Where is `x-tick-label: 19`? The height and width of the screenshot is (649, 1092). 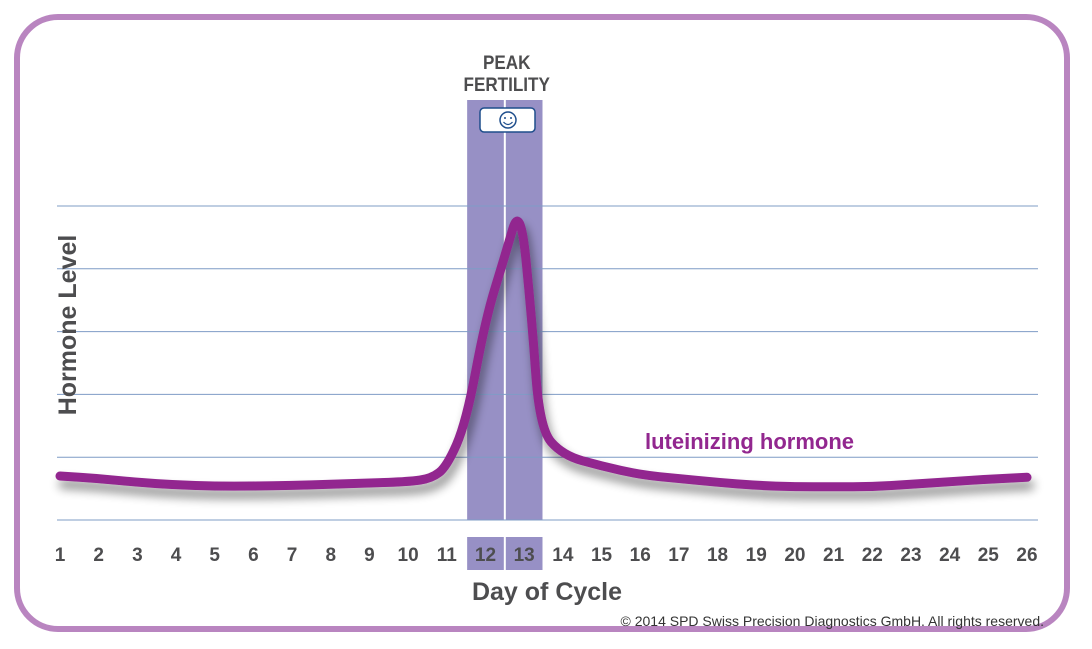
x-tick-label: 19 is located at coordinates (756, 555).